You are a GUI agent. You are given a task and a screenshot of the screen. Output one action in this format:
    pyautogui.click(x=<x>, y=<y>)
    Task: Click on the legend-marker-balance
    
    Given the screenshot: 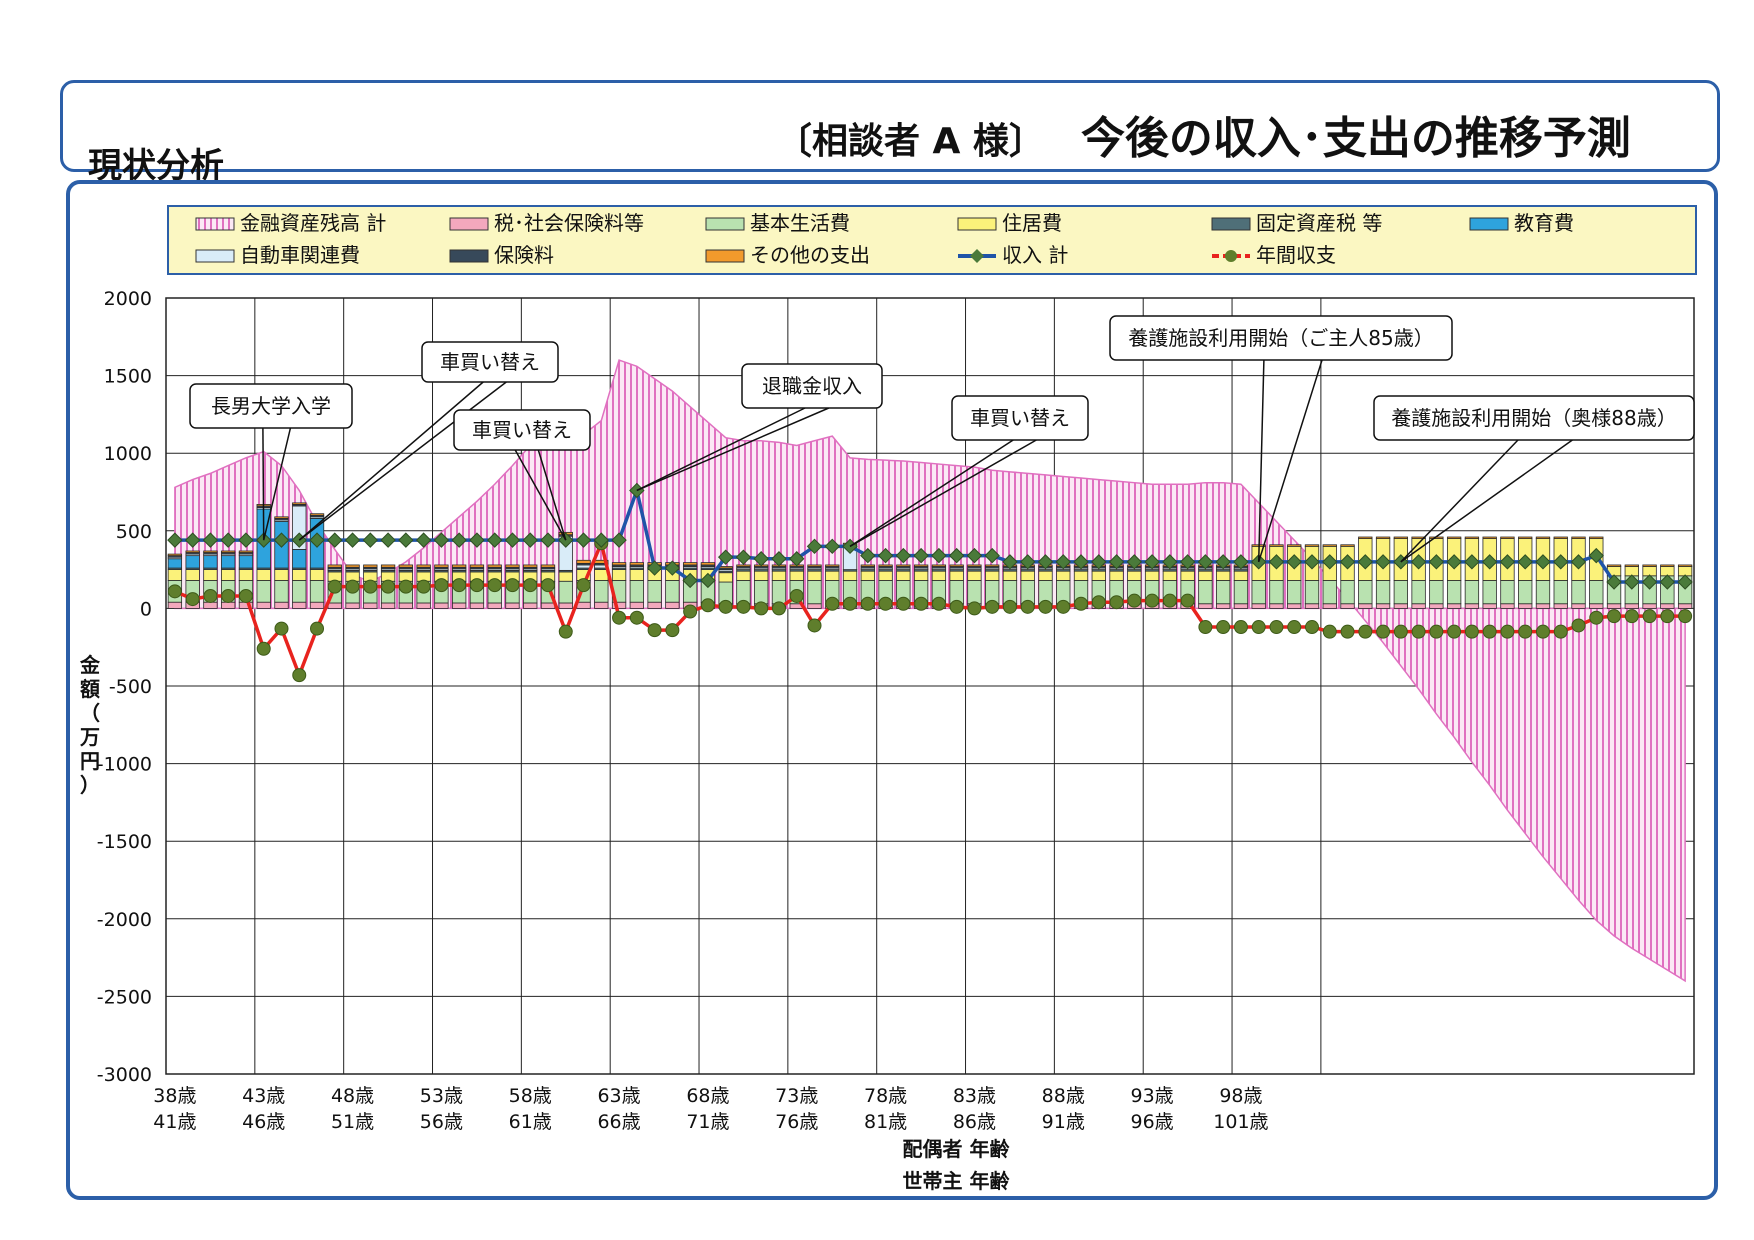 What is the action you would take?
    pyautogui.click(x=1231, y=256)
    